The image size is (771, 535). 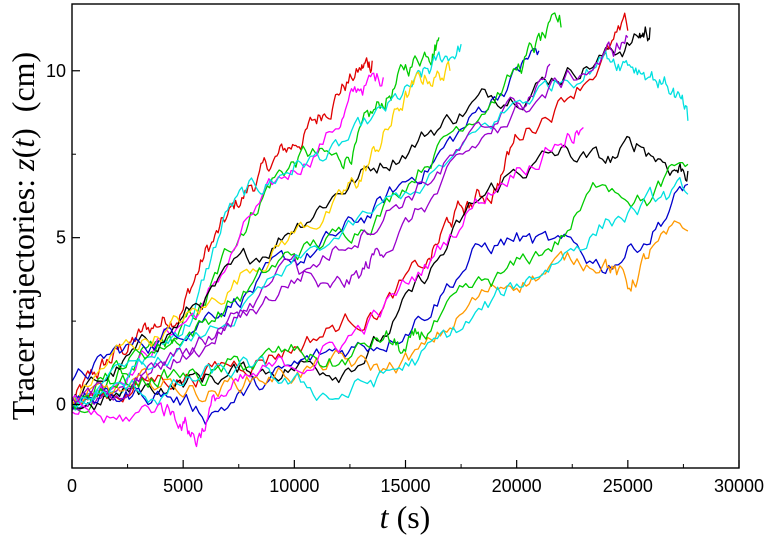 What do you see at coordinates (294, 486) in the screenshot?
I see `x-tick-label-10000: 10000` at bounding box center [294, 486].